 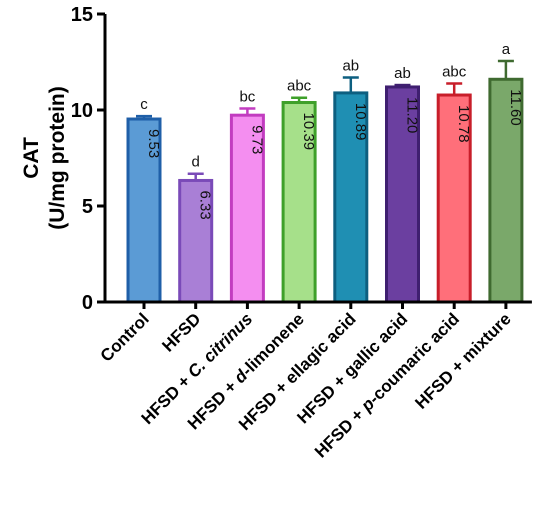 I want to click on x-tick-label-0: Control, so click(x=125, y=337).